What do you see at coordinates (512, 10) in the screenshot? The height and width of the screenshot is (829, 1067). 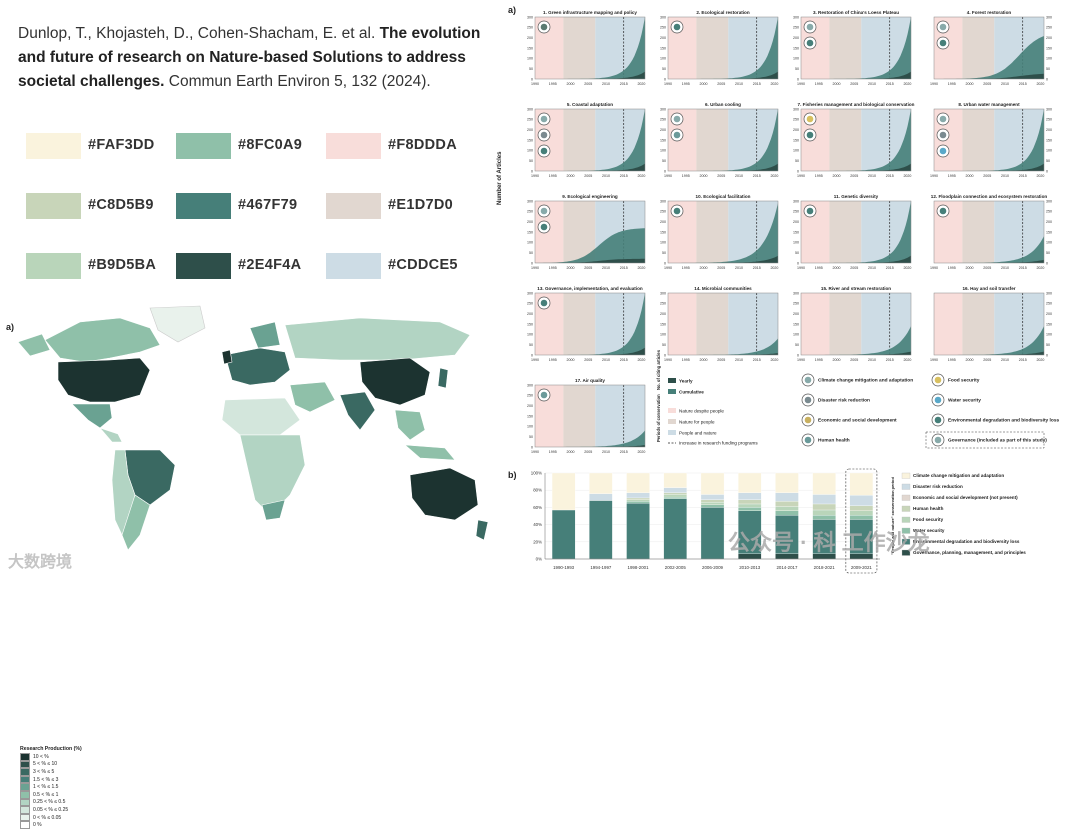 I see `area-chart-panel-letter: a)` at bounding box center [512, 10].